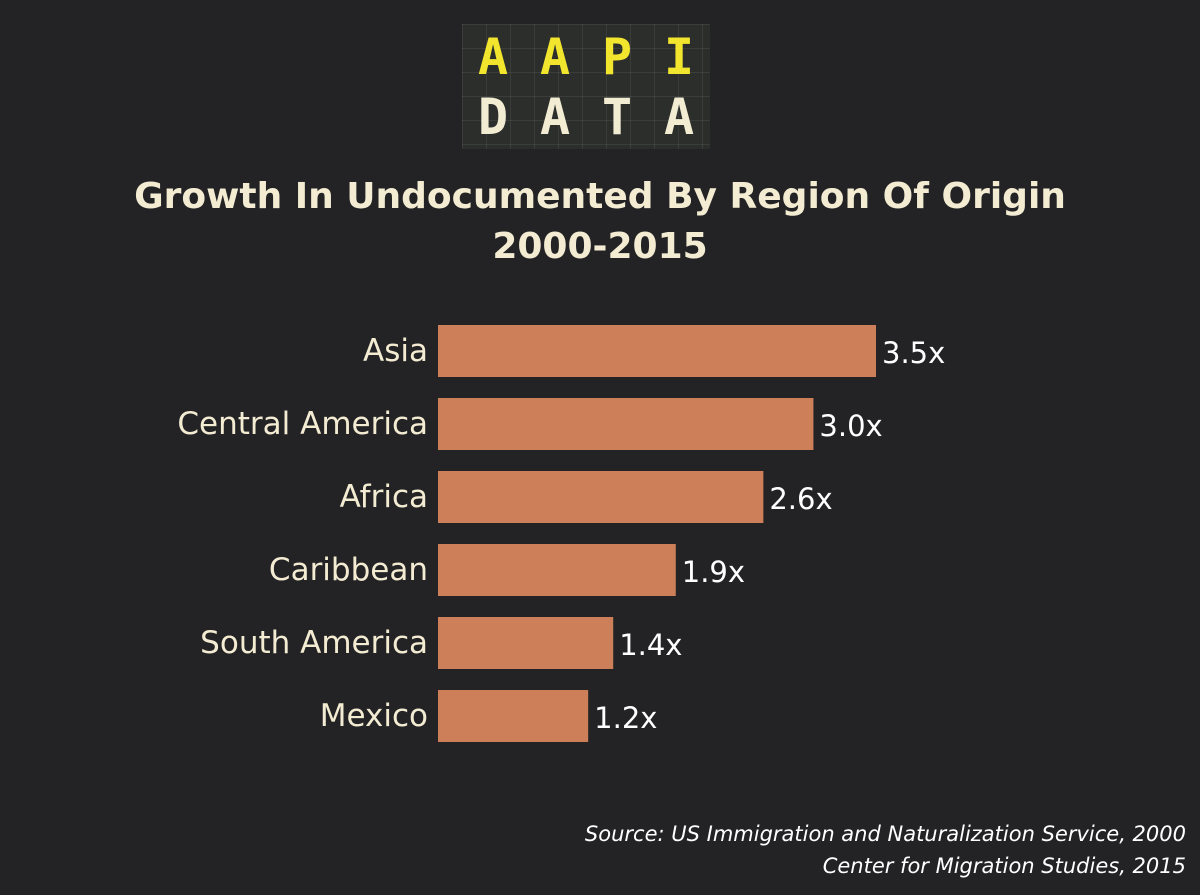 This screenshot has height=895, width=1200. I want to click on bar-caribbean, so click(557, 570).